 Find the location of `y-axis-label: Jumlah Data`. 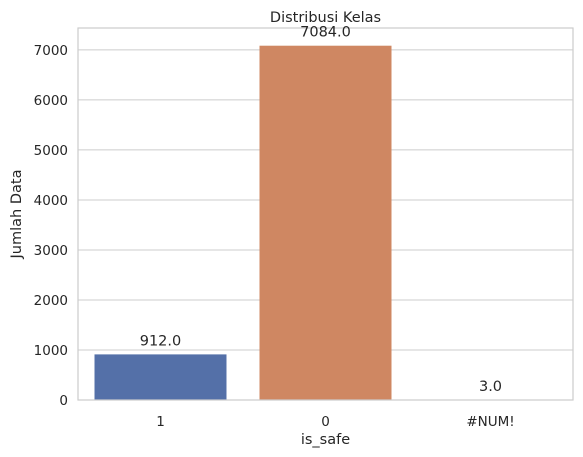

y-axis-label: Jumlah Data is located at coordinates (17, 215).